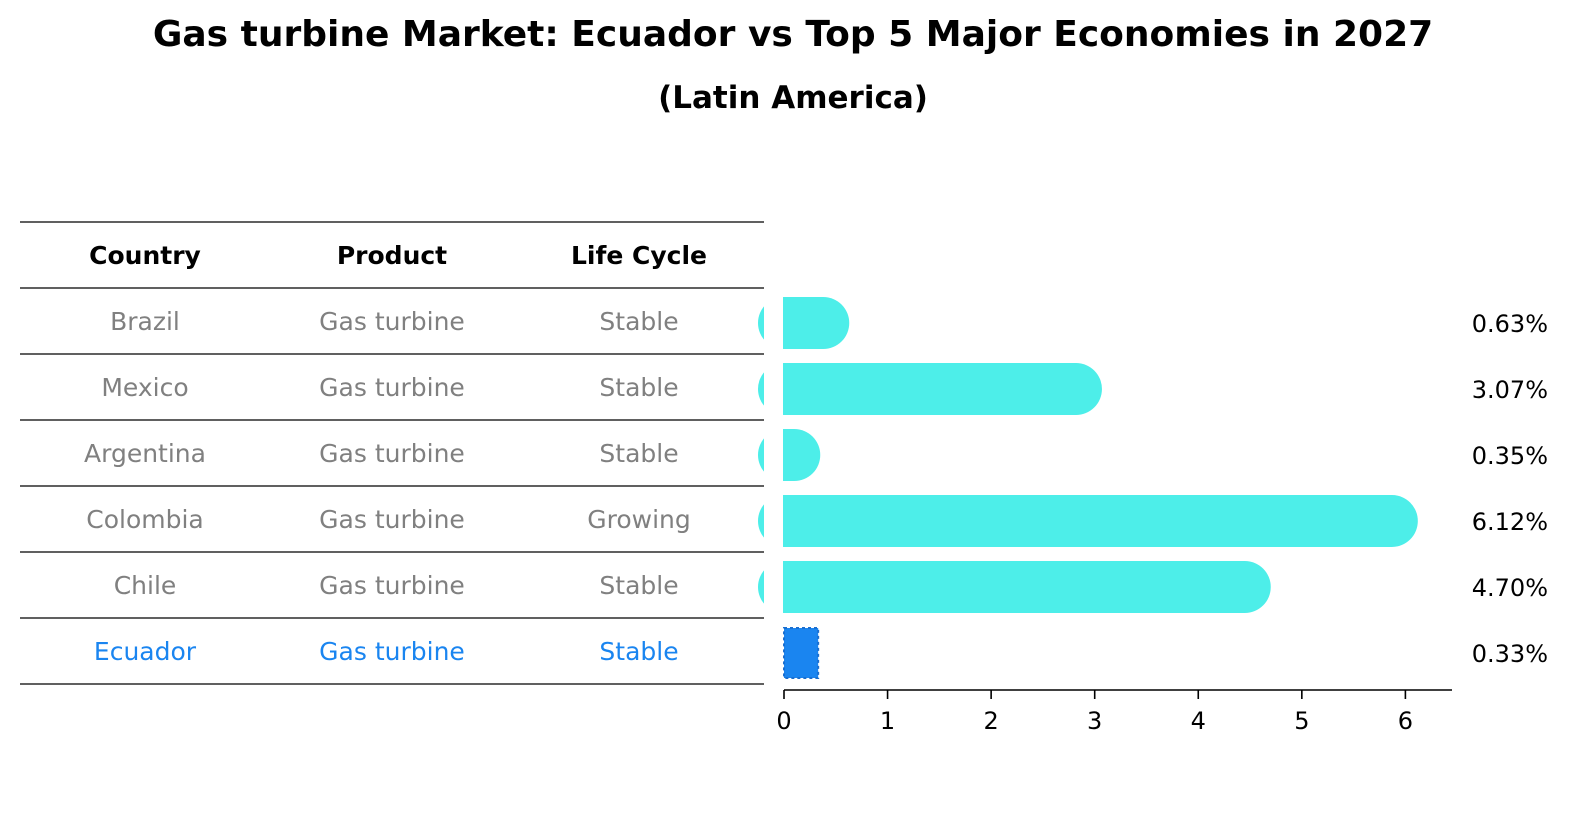  What do you see at coordinates (1088, 521) in the screenshot?
I see `bar-colombia` at bounding box center [1088, 521].